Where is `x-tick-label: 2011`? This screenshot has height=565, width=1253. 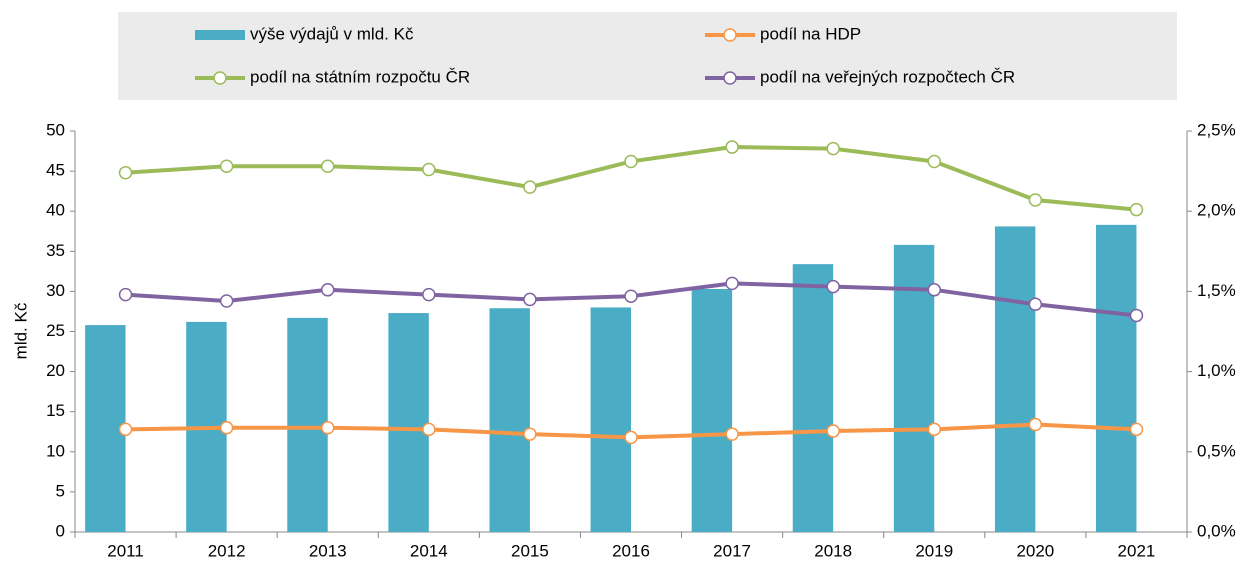
x-tick-label: 2011 is located at coordinates (125, 550).